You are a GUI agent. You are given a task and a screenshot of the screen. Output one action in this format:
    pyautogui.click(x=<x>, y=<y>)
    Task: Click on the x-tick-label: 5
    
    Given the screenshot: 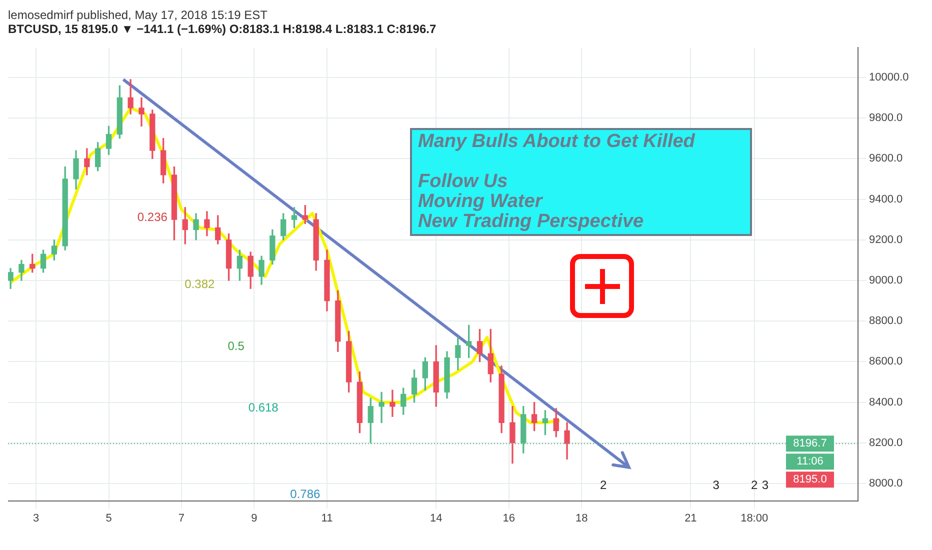 What is the action you would take?
    pyautogui.click(x=109, y=518)
    